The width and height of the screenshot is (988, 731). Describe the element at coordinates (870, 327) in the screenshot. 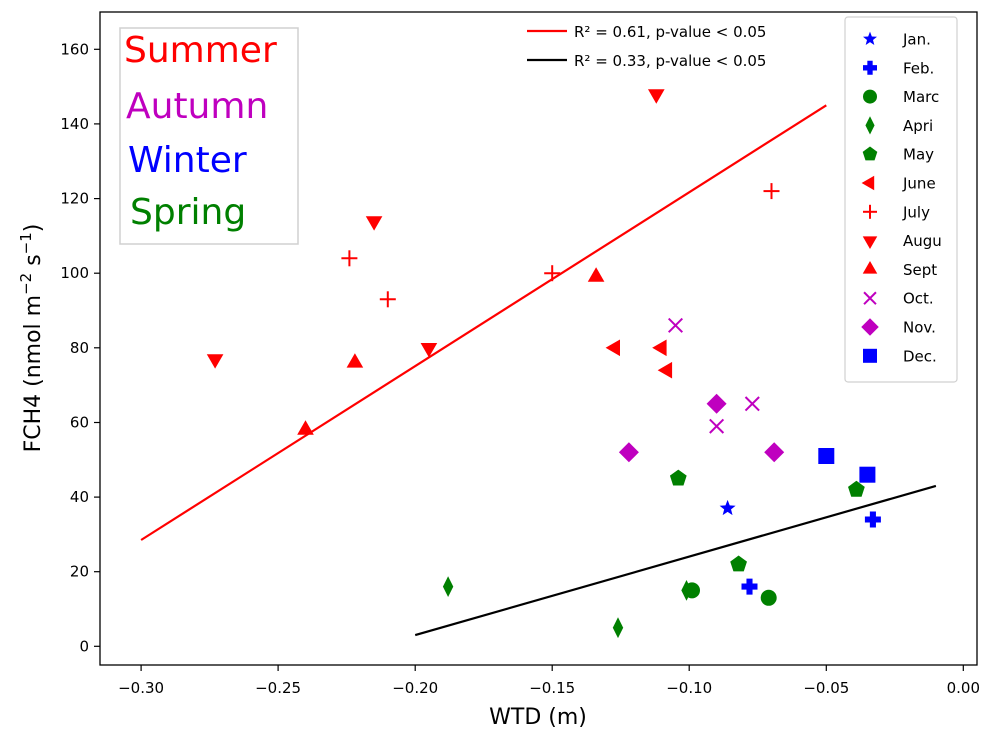

I see `legend-marker-nov` at that location.